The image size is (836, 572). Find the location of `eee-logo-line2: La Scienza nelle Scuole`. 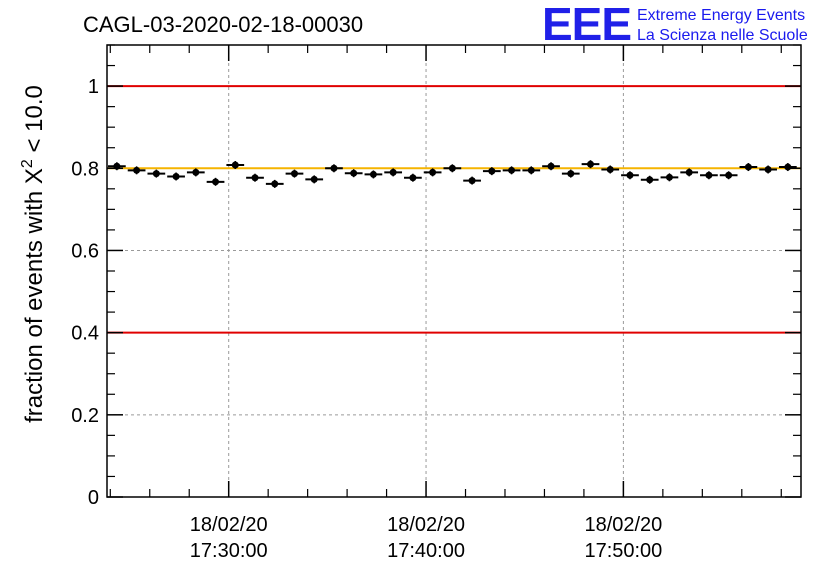

eee-logo-line2: La Scienza nelle Scuole is located at coordinates (722, 35).